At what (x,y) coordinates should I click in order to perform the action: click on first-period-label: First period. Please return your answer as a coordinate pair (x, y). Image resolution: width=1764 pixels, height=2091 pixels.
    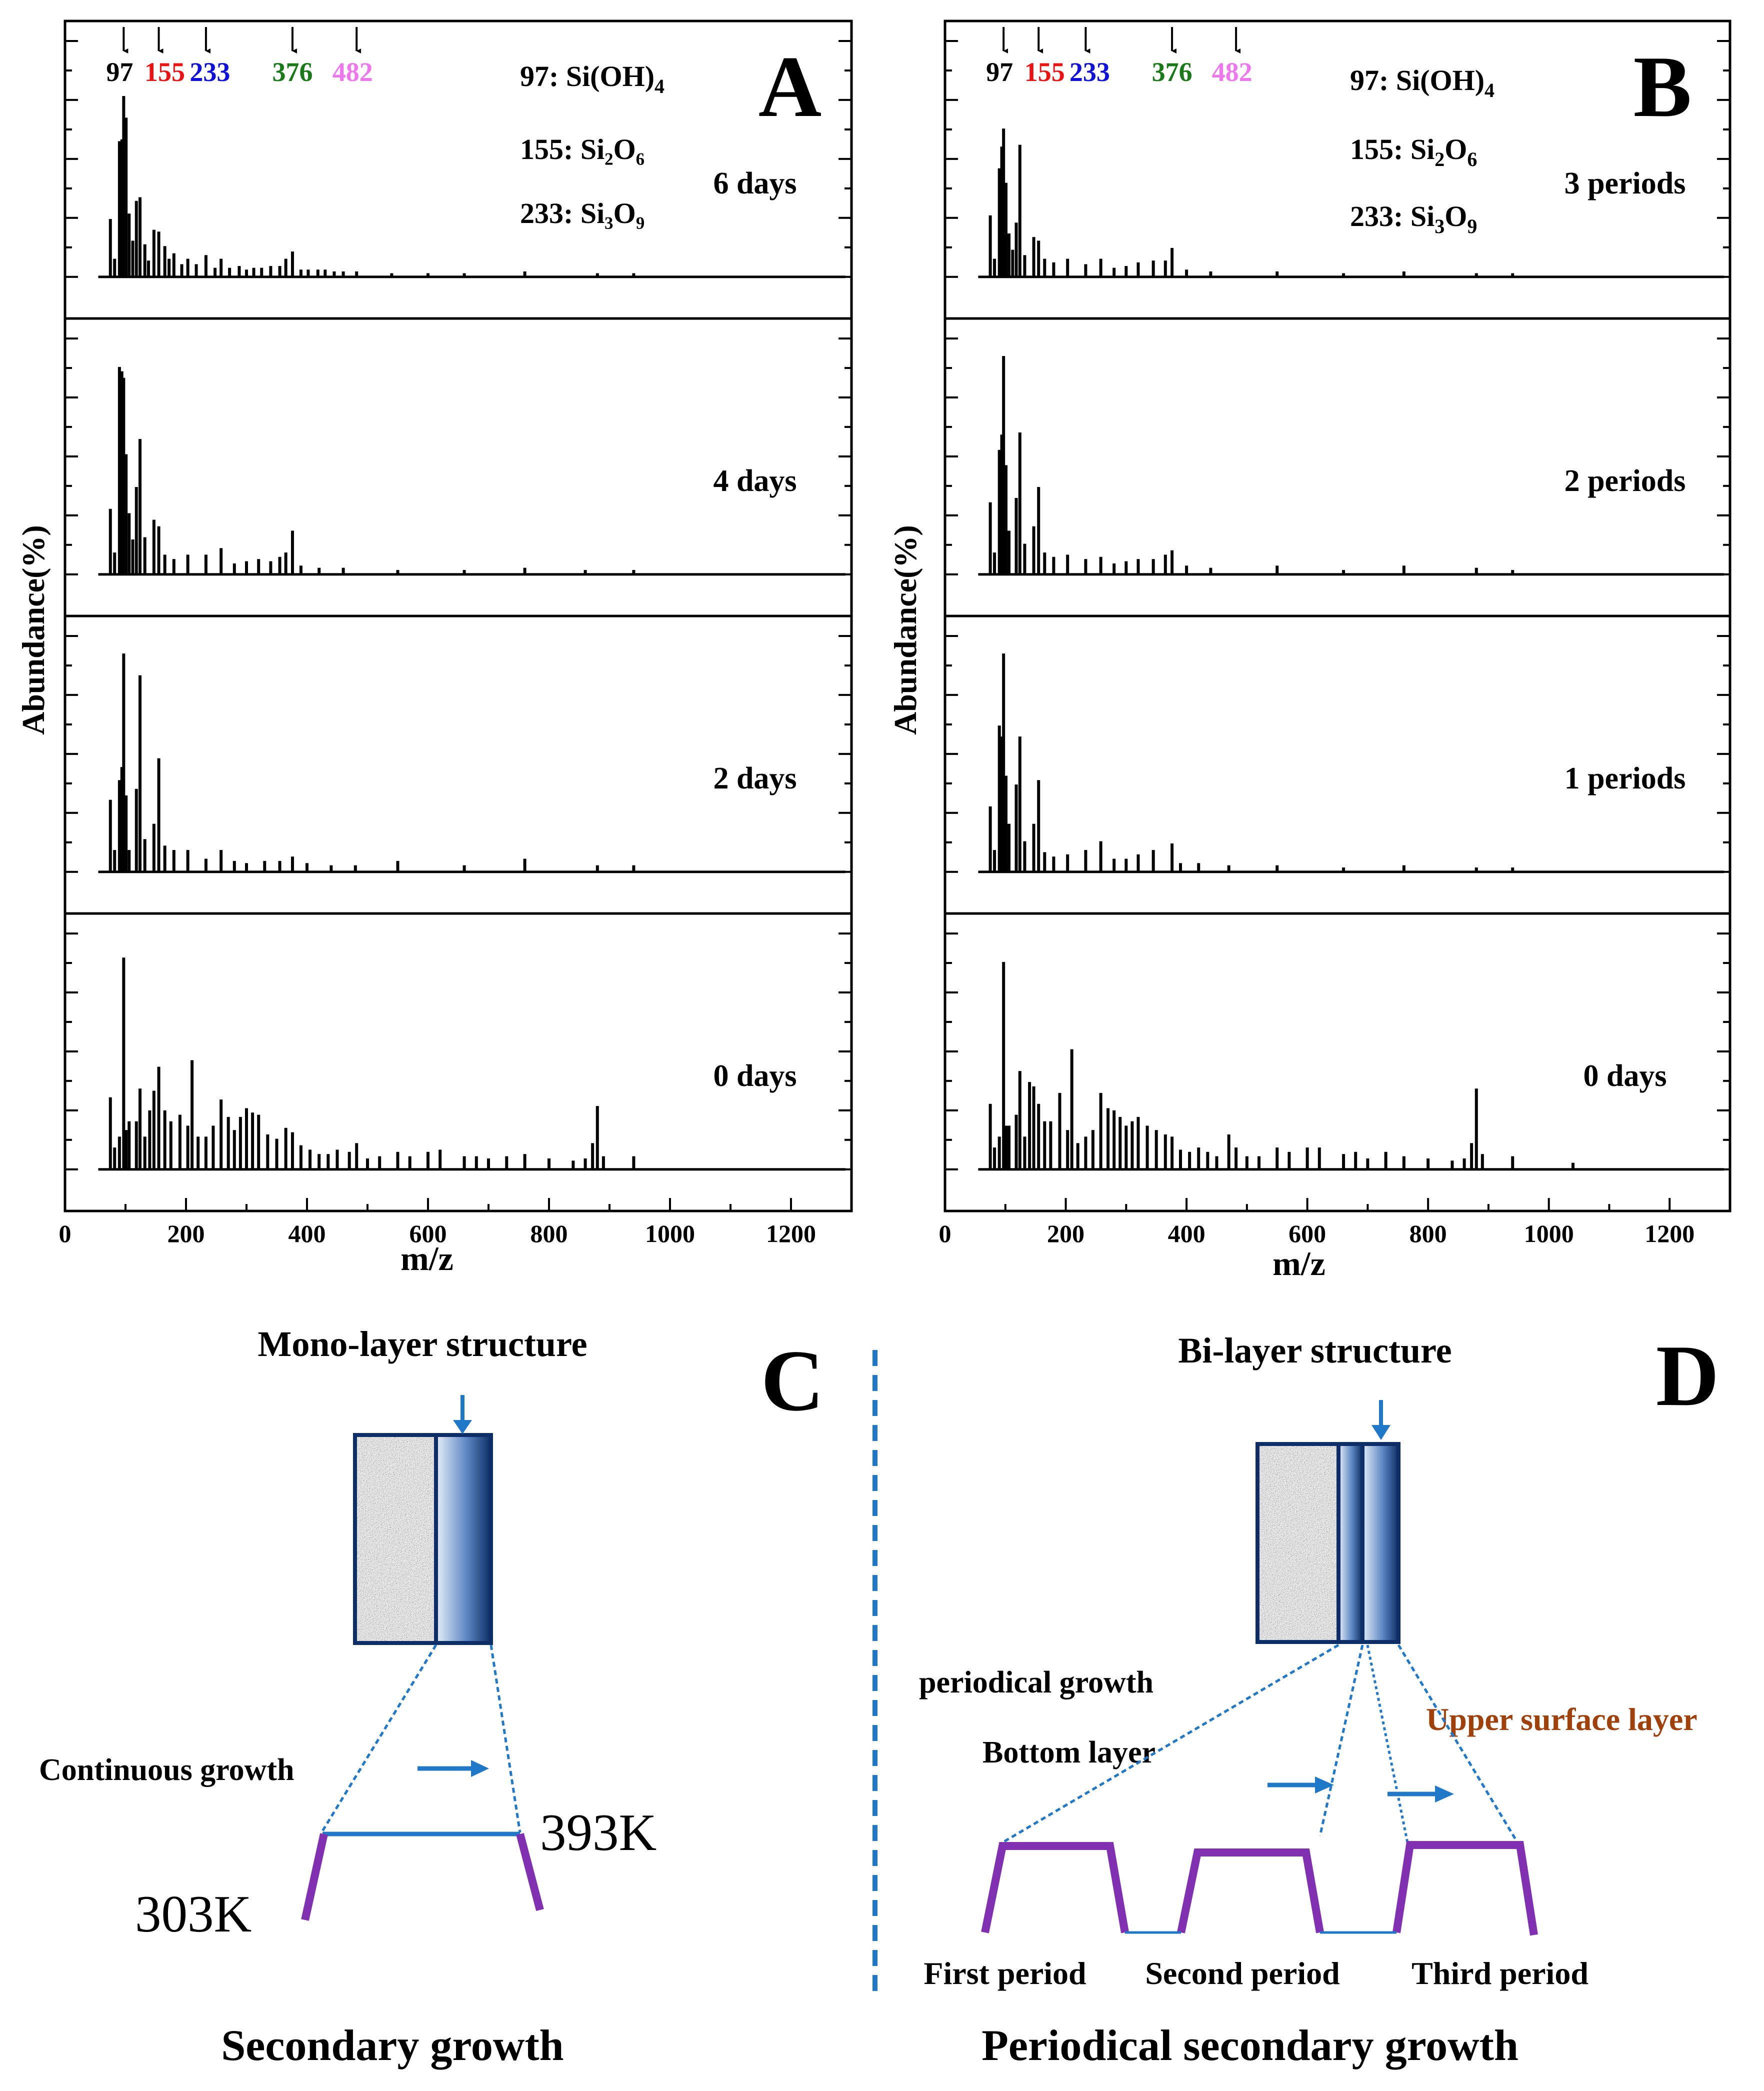
    Looking at the image, I should click on (1005, 1973).